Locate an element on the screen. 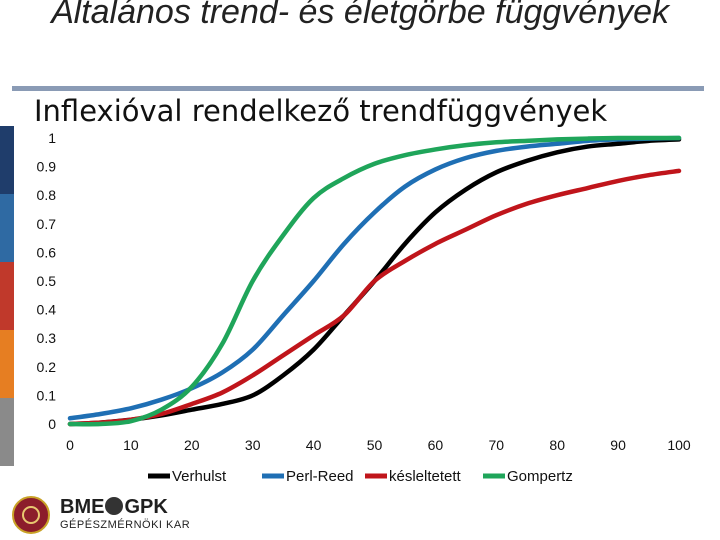 The height and width of the screenshot is (540, 720). y-tick-label: 0.4 is located at coordinates (47, 310).